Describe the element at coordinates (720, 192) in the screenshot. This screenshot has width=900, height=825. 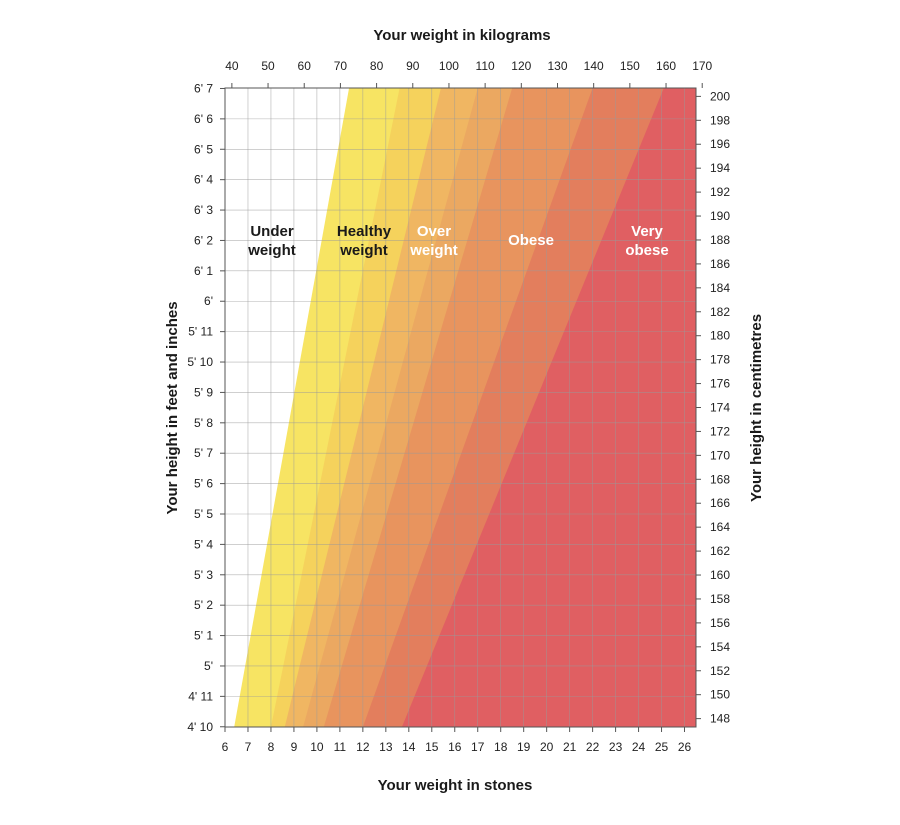
I see `cm-tick-label: 192` at that location.